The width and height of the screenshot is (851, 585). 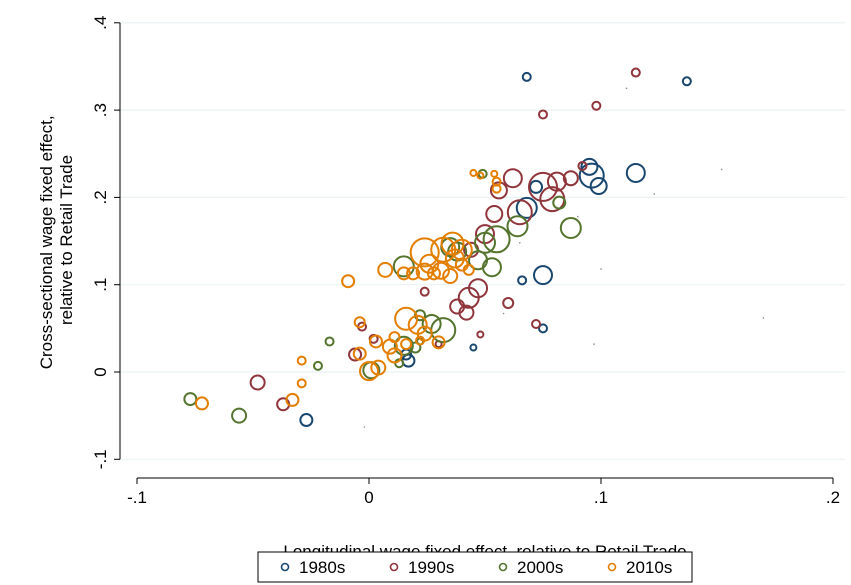 I want to click on y-tick-label: .1, so click(x=100, y=285).